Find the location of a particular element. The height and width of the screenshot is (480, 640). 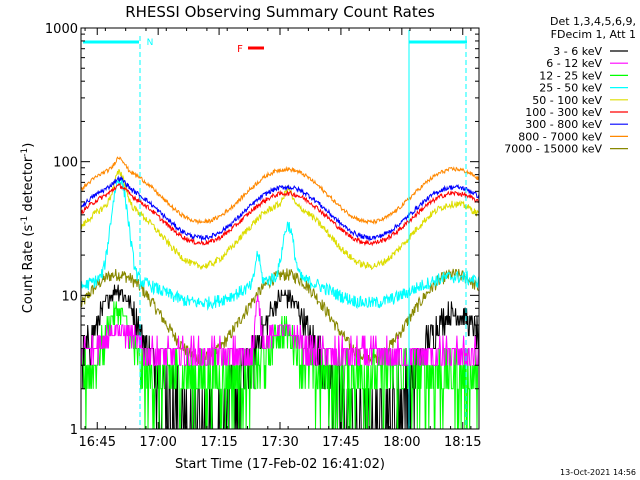

legend-label-4: 50 - 100 keV is located at coordinates (567, 100).